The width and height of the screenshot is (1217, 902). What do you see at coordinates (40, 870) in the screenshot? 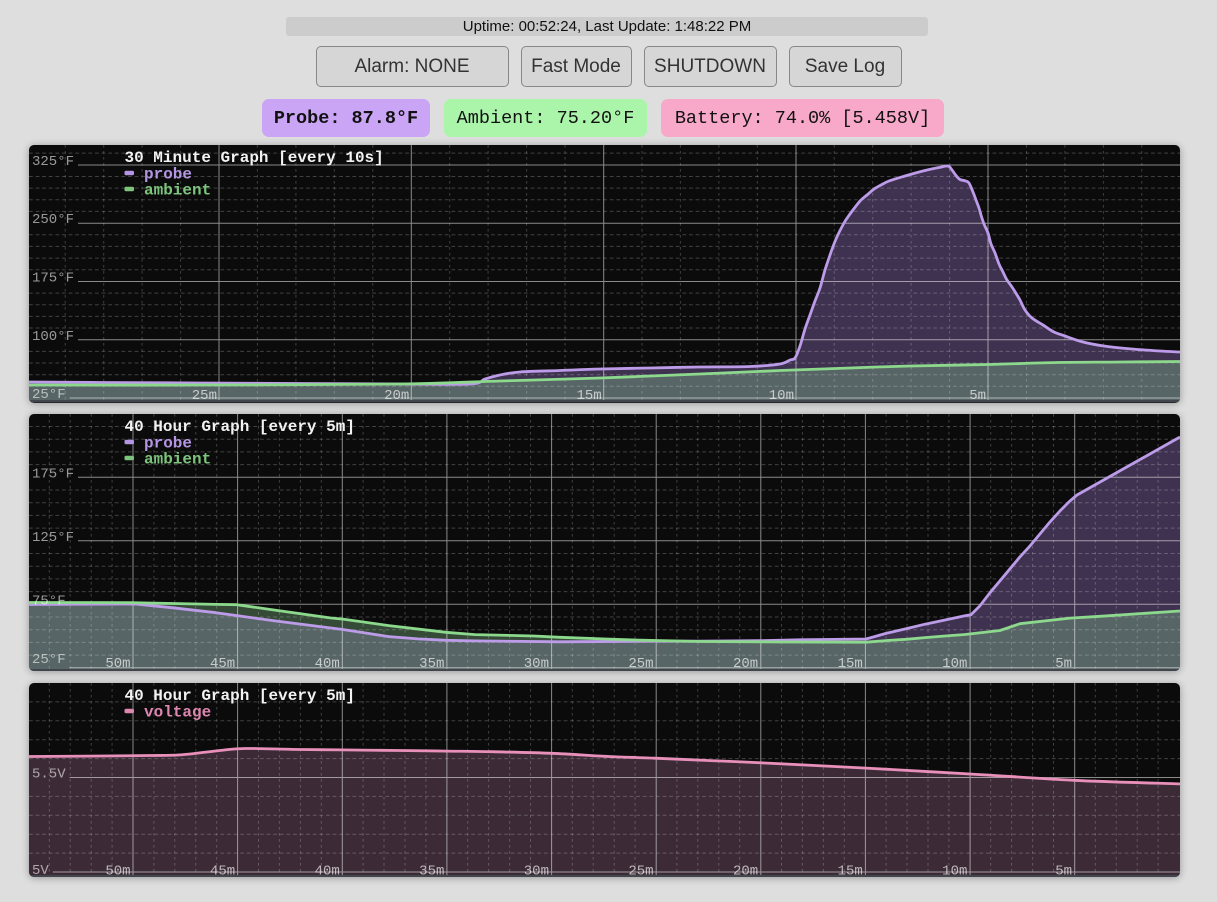
I see `svg-text: 5V` at bounding box center [40, 870].